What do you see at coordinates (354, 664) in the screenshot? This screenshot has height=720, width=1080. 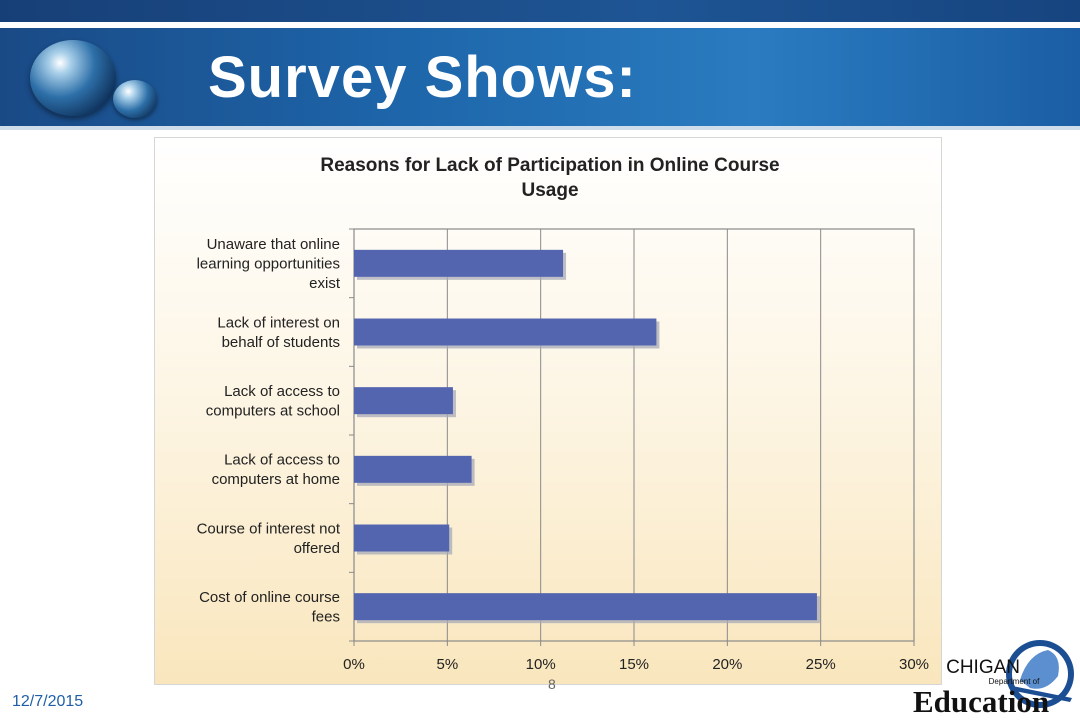 I see `x-tick-label: 0%` at bounding box center [354, 664].